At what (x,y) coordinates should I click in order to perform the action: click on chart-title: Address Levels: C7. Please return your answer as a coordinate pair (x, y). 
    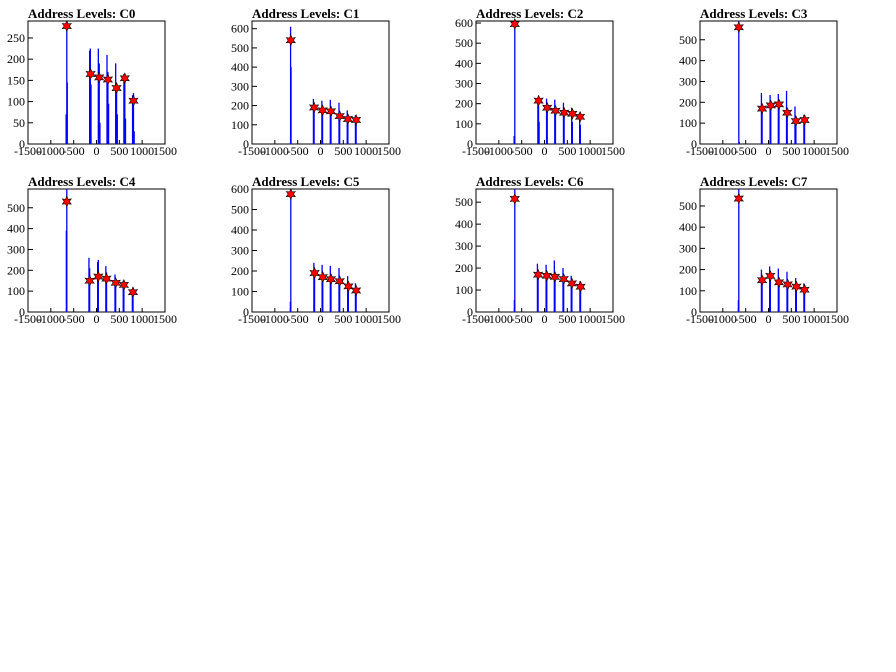
    Looking at the image, I should click on (754, 181).